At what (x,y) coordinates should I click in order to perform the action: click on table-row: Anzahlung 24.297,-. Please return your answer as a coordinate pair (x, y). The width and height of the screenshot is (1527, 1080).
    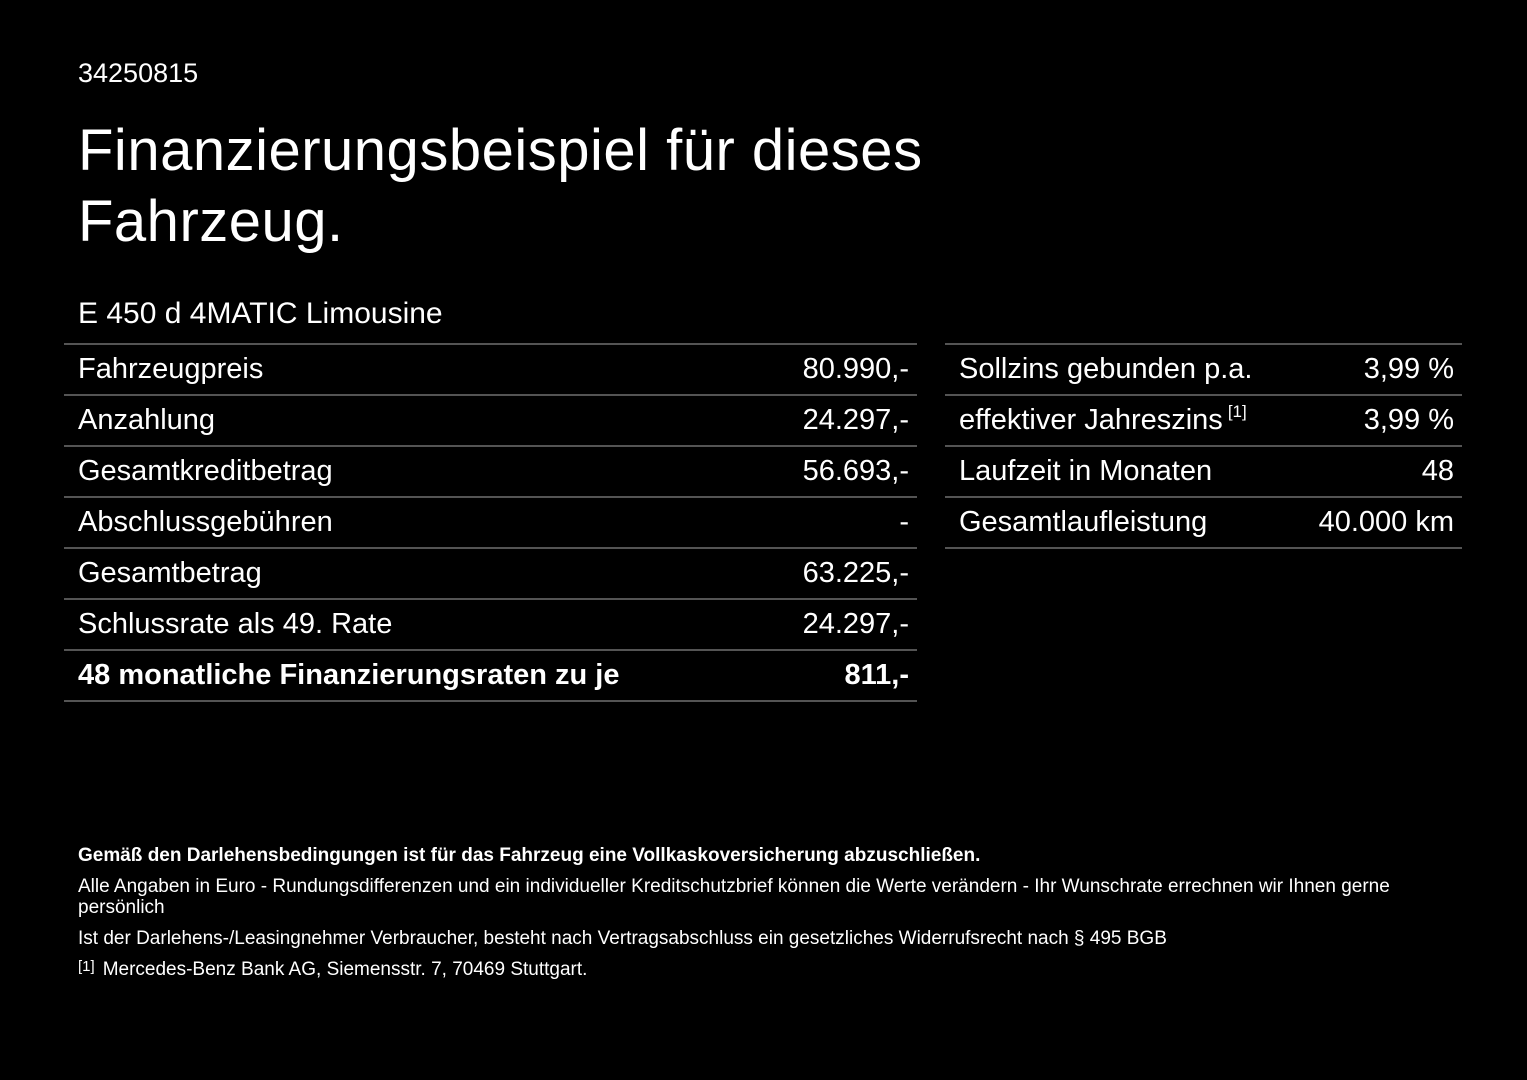
    Looking at the image, I should click on (490, 421).